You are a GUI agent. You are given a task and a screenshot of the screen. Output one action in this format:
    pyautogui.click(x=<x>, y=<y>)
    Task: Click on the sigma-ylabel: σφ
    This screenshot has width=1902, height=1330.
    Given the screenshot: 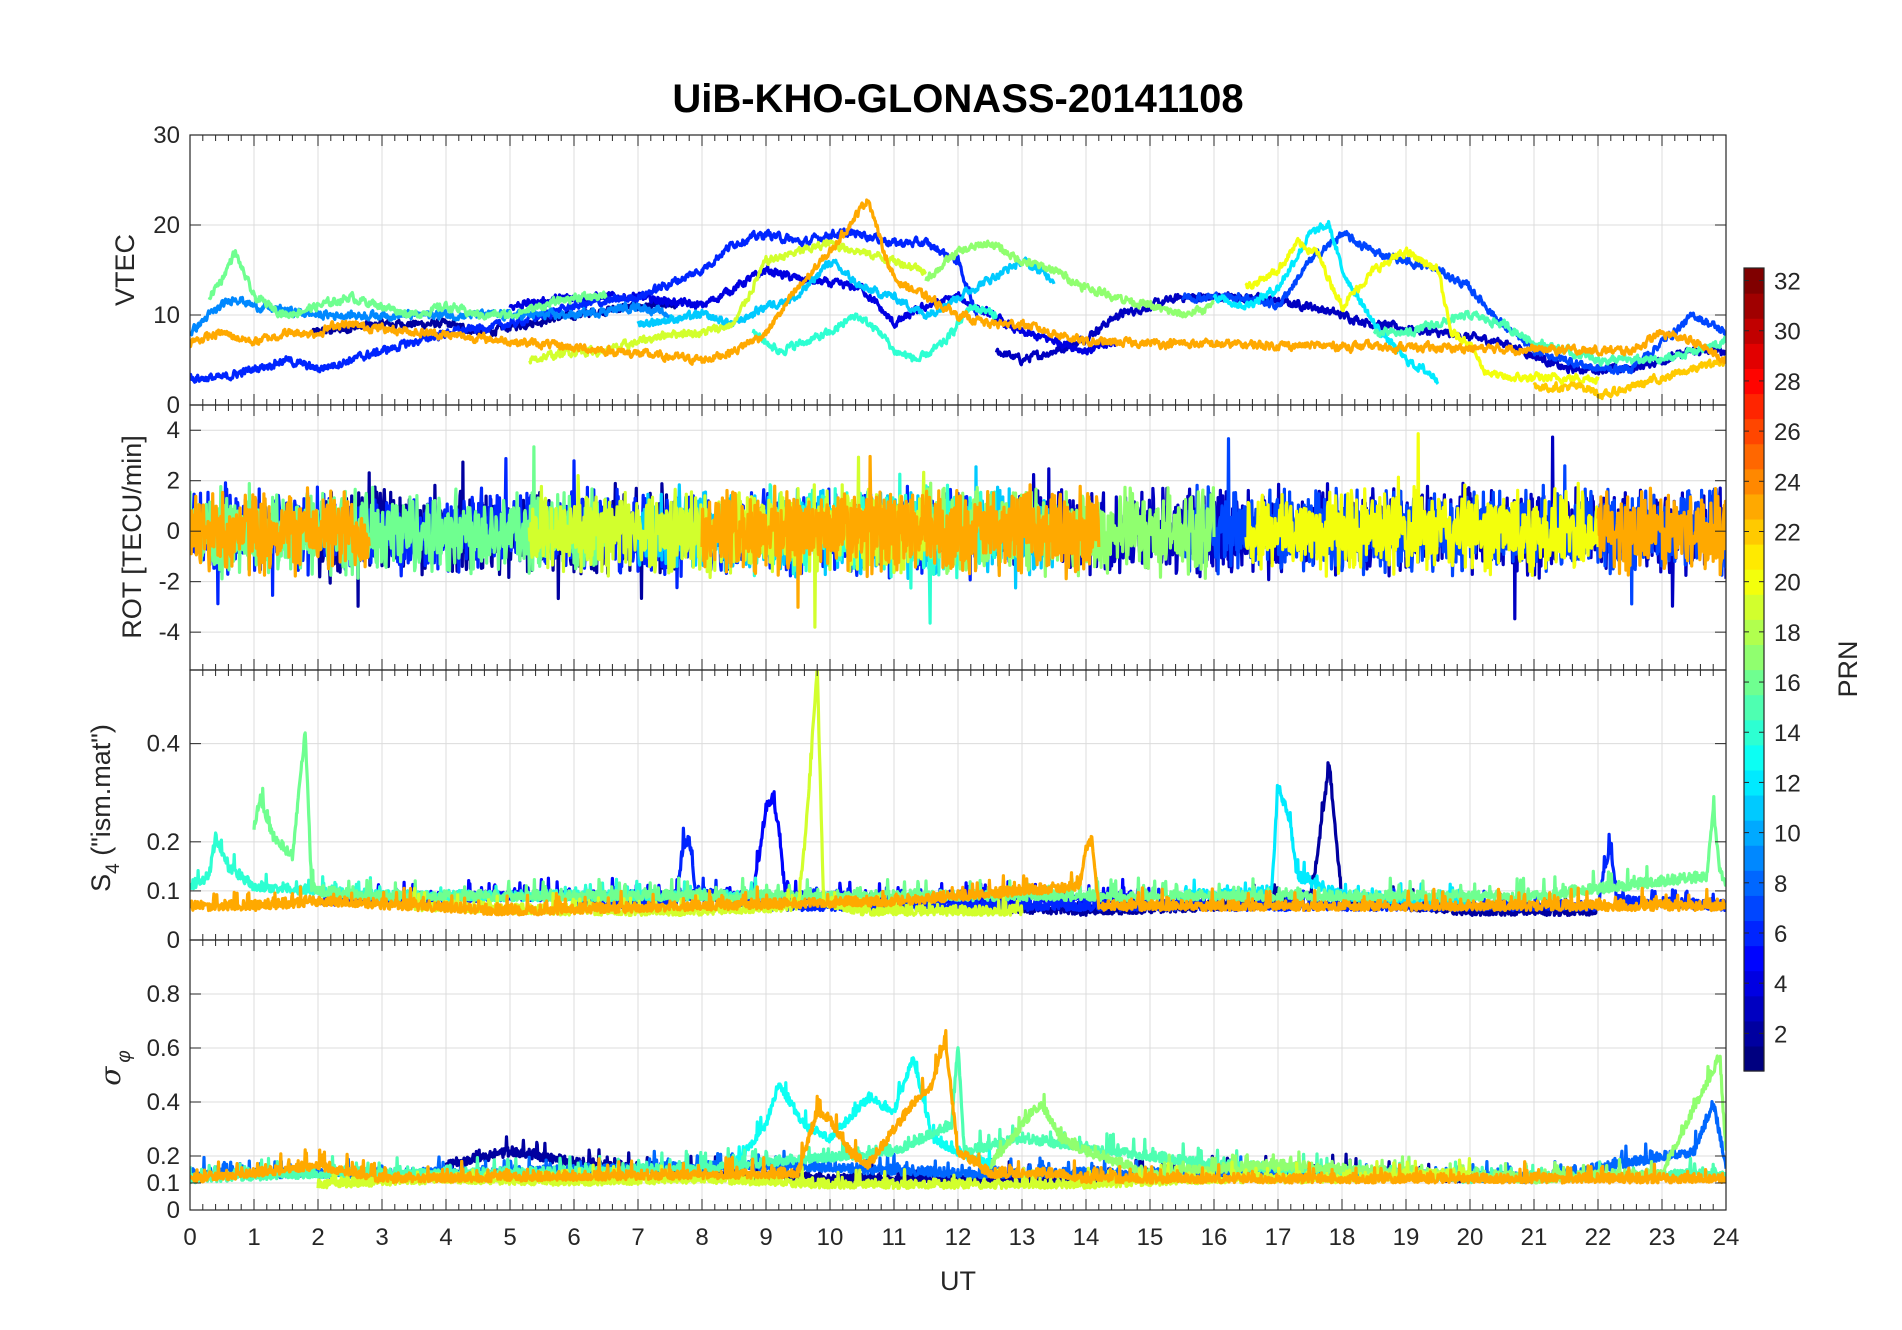 What is the action you would take?
    pyautogui.click(x=114, y=1068)
    